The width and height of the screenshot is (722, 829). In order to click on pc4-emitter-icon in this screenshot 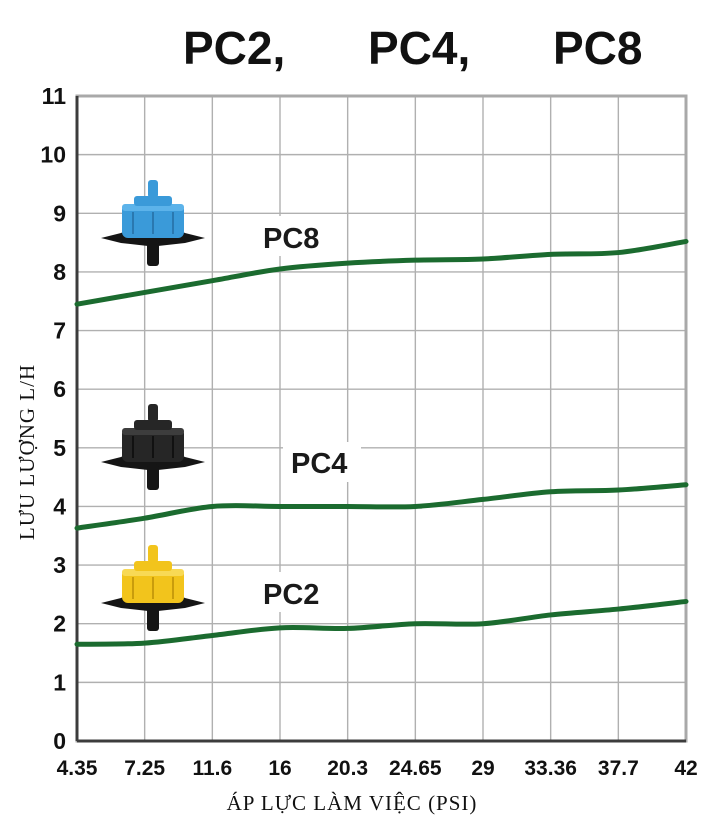, I will do `click(153, 447)`.